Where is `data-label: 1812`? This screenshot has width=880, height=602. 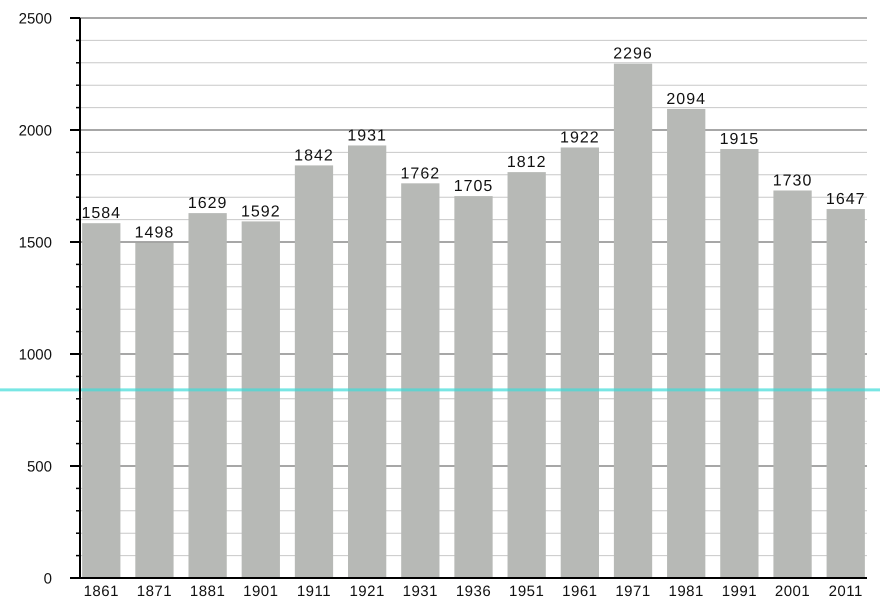 data-label: 1812 is located at coordinates (526, 163).